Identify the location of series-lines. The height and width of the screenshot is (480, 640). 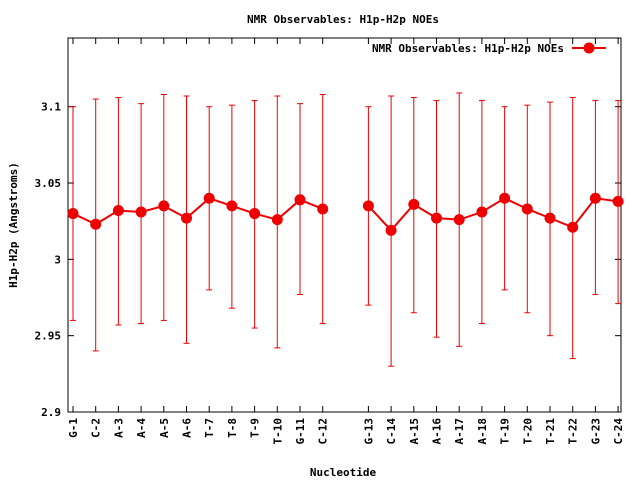
(345, 214).